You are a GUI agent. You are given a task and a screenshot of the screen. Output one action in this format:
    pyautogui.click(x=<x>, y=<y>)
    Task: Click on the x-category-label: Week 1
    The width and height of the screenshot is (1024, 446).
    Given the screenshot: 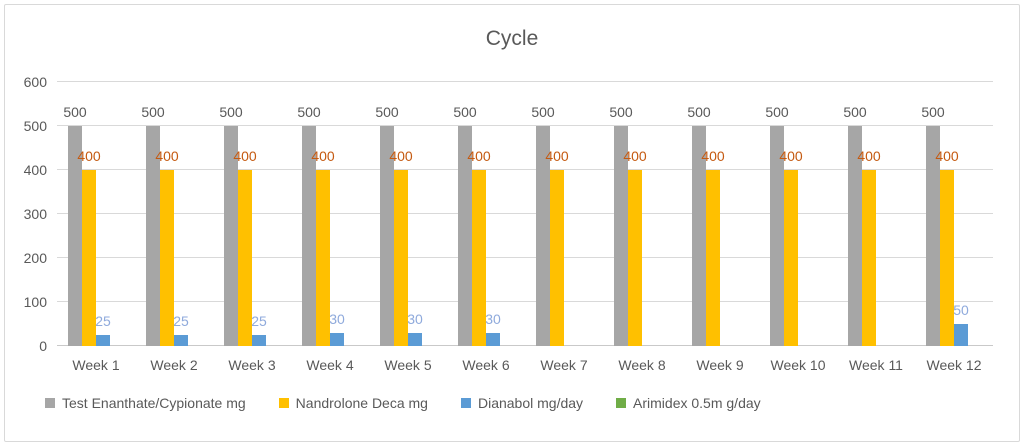 What is the action you would take?
    pyautogui.click(x=96, y=365)
    